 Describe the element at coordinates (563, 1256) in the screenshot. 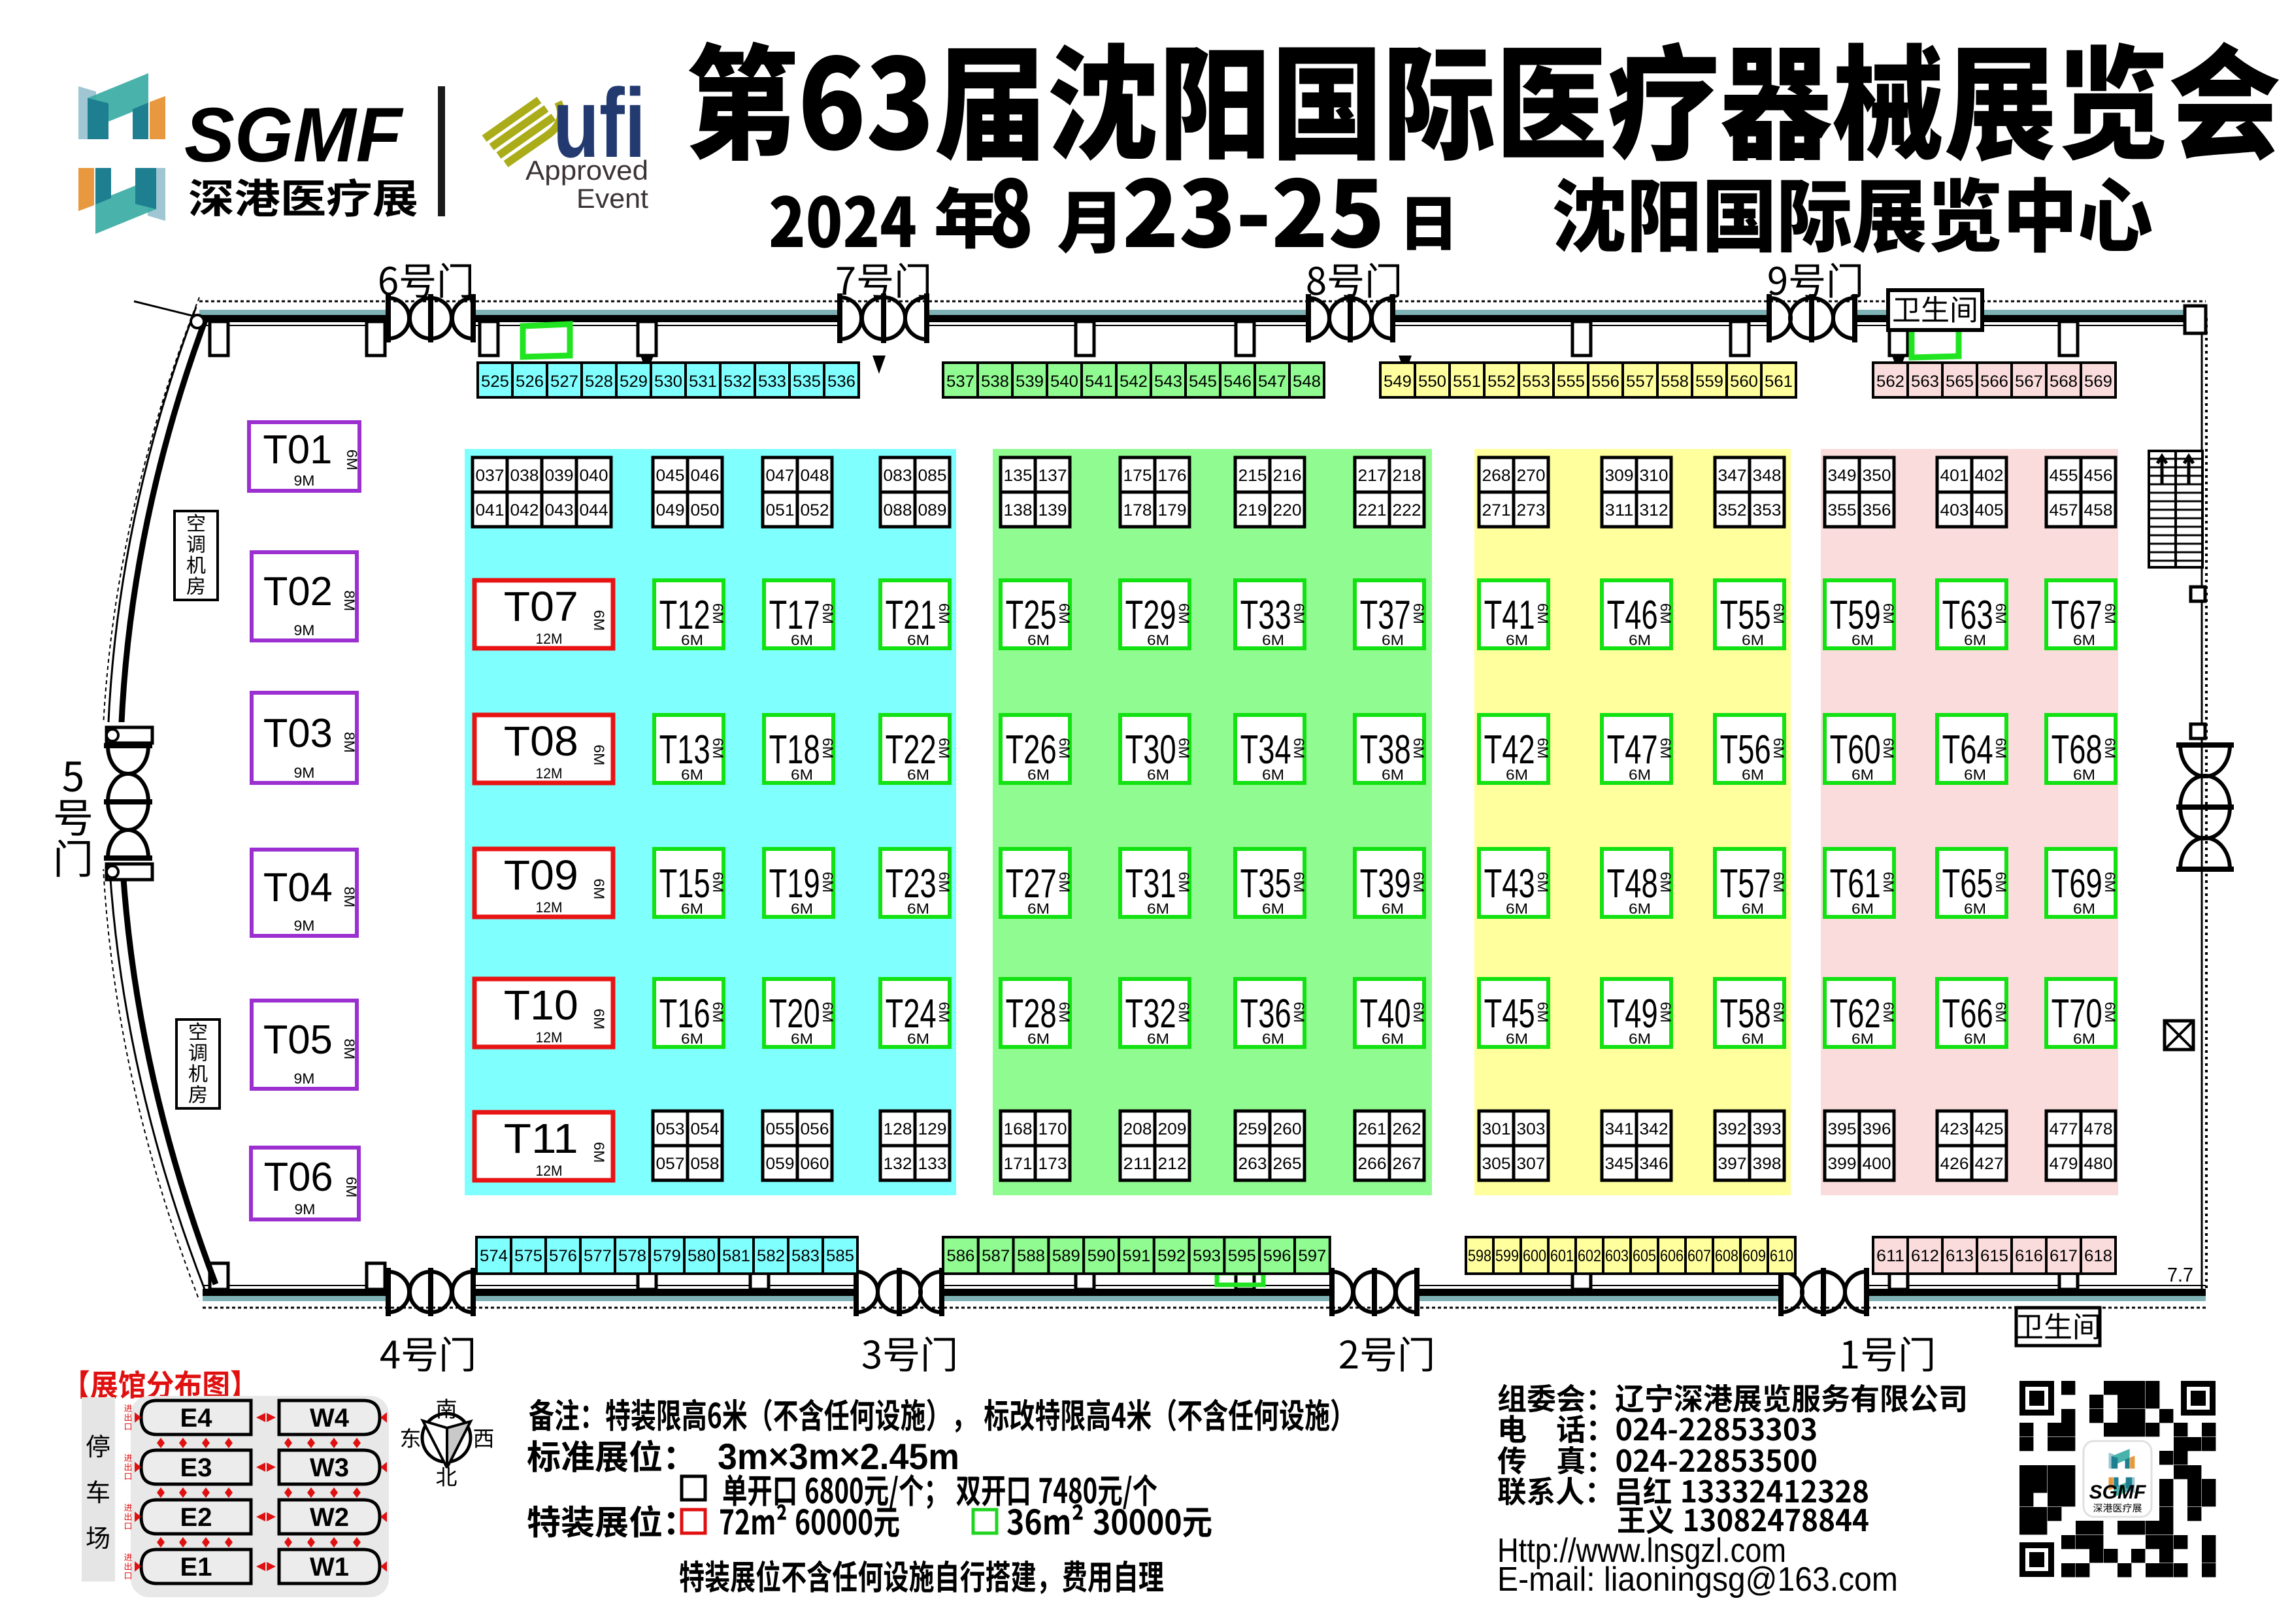

I see `svg-text: 576` at that location.